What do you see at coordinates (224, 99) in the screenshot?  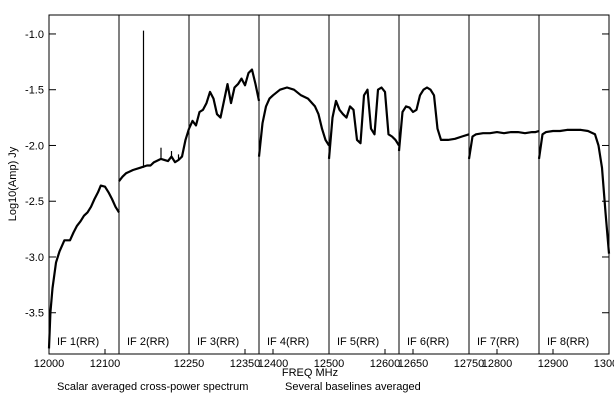 I see `spectrum-line-if3` at bounding box center [224, 99].